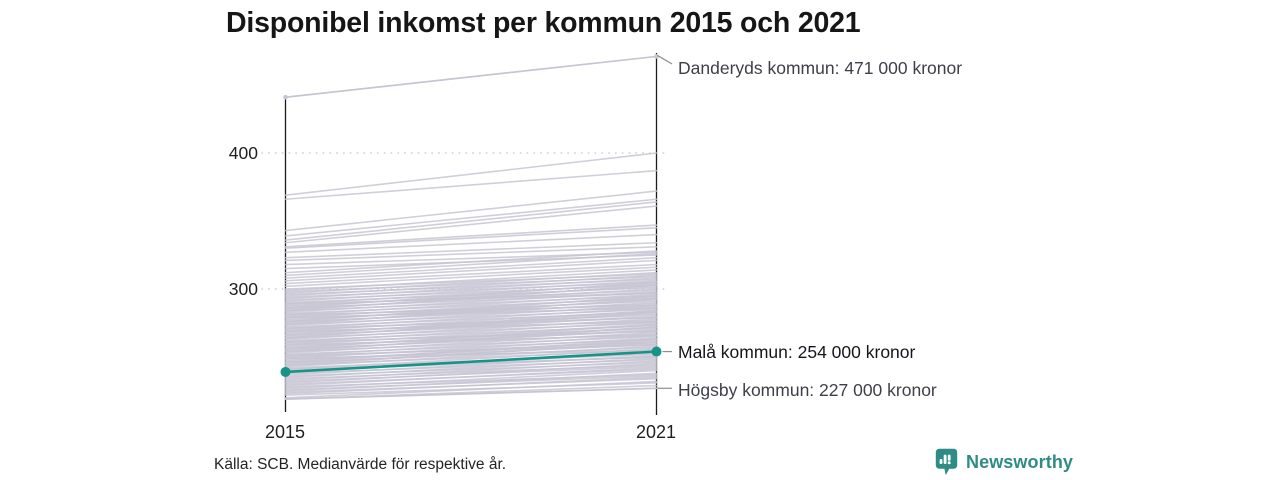  Describe the element at coordinates (656, 432) in the screenshot. I see `x-axis-label-2021: 2021` at that location.